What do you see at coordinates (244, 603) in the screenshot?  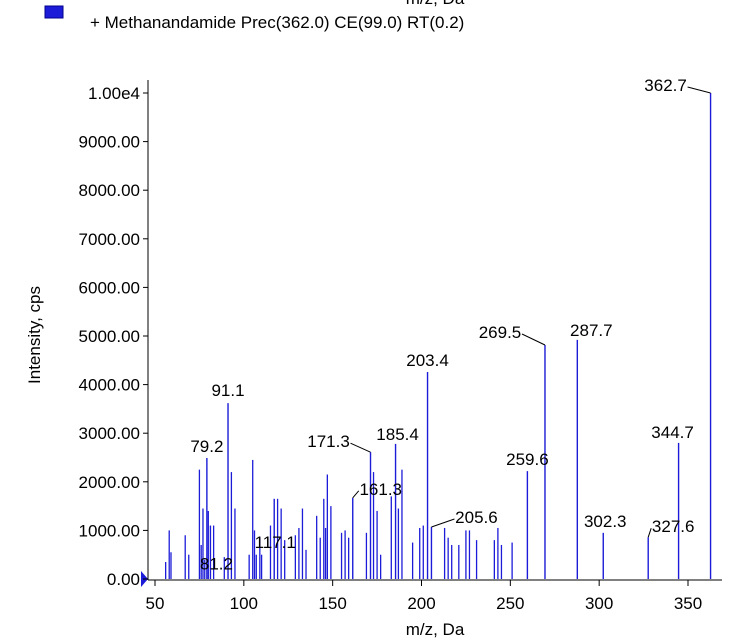 I see `x-tick-label: 100` at bounding box center [244, 603].